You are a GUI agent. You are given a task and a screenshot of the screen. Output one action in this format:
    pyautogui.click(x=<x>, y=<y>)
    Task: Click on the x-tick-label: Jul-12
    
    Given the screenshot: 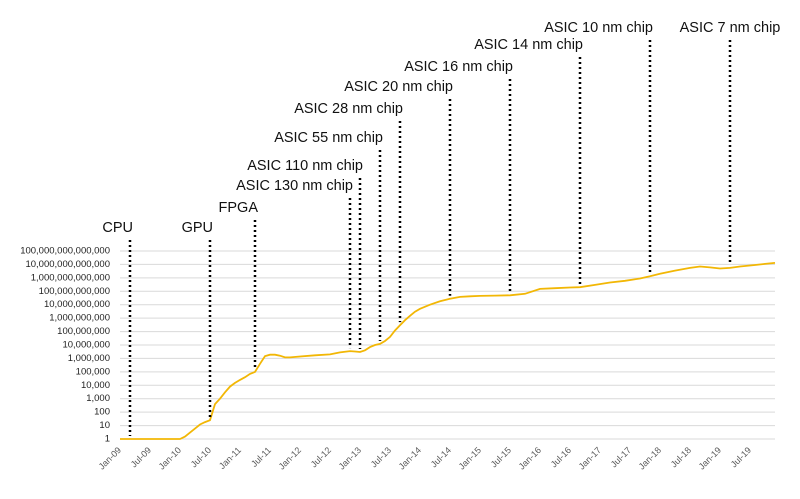 What is the action you would take?
    pyautogui.click(x=321, y=457)
    